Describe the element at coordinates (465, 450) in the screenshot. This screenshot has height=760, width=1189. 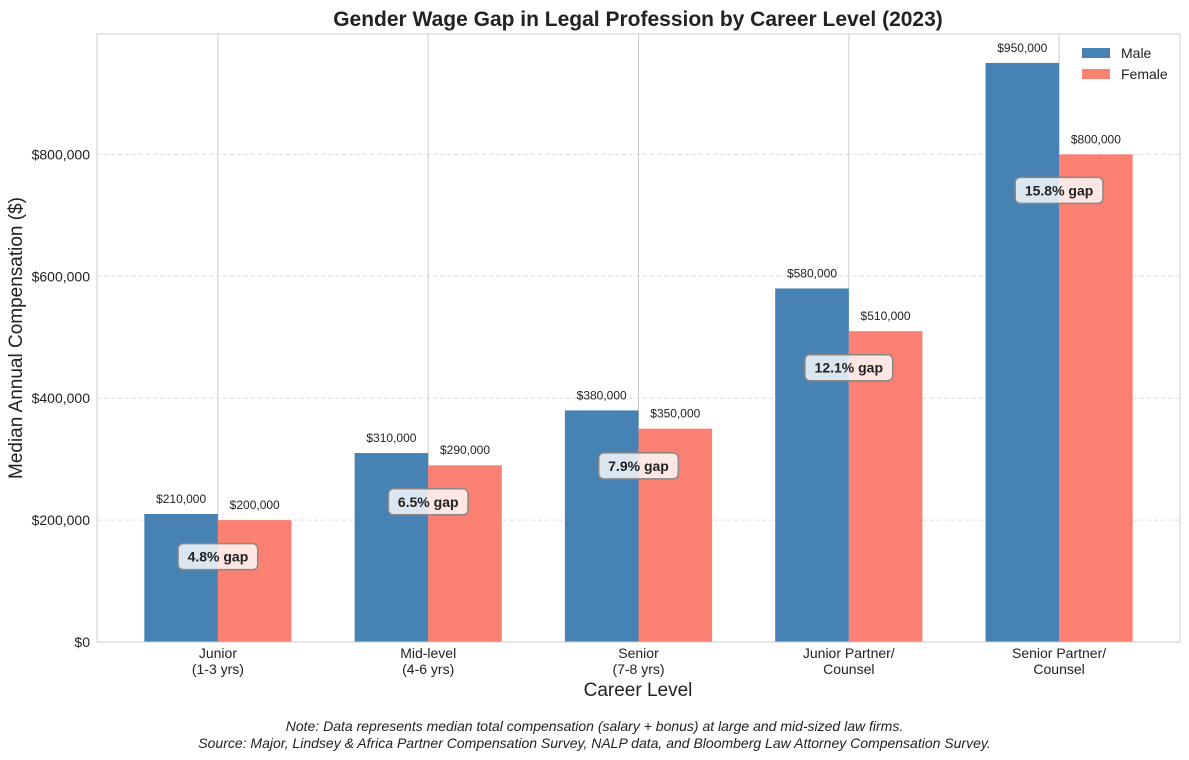
I see `data-label: $290,000` at that location.